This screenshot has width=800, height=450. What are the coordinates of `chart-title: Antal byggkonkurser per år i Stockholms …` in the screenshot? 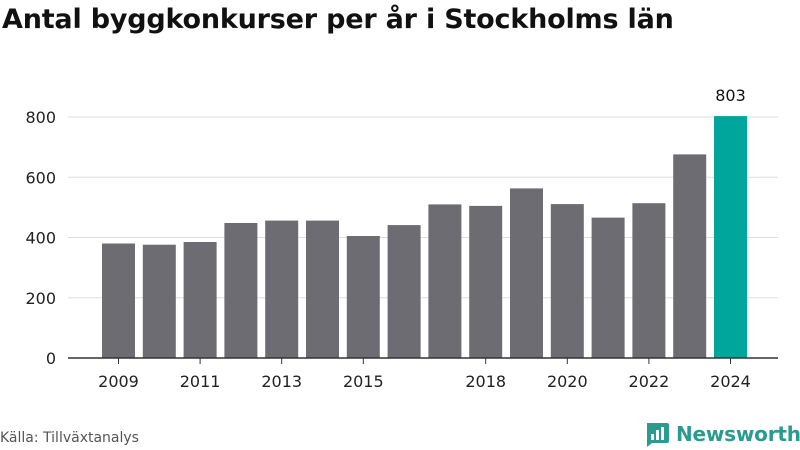 It's located at (338, 19).